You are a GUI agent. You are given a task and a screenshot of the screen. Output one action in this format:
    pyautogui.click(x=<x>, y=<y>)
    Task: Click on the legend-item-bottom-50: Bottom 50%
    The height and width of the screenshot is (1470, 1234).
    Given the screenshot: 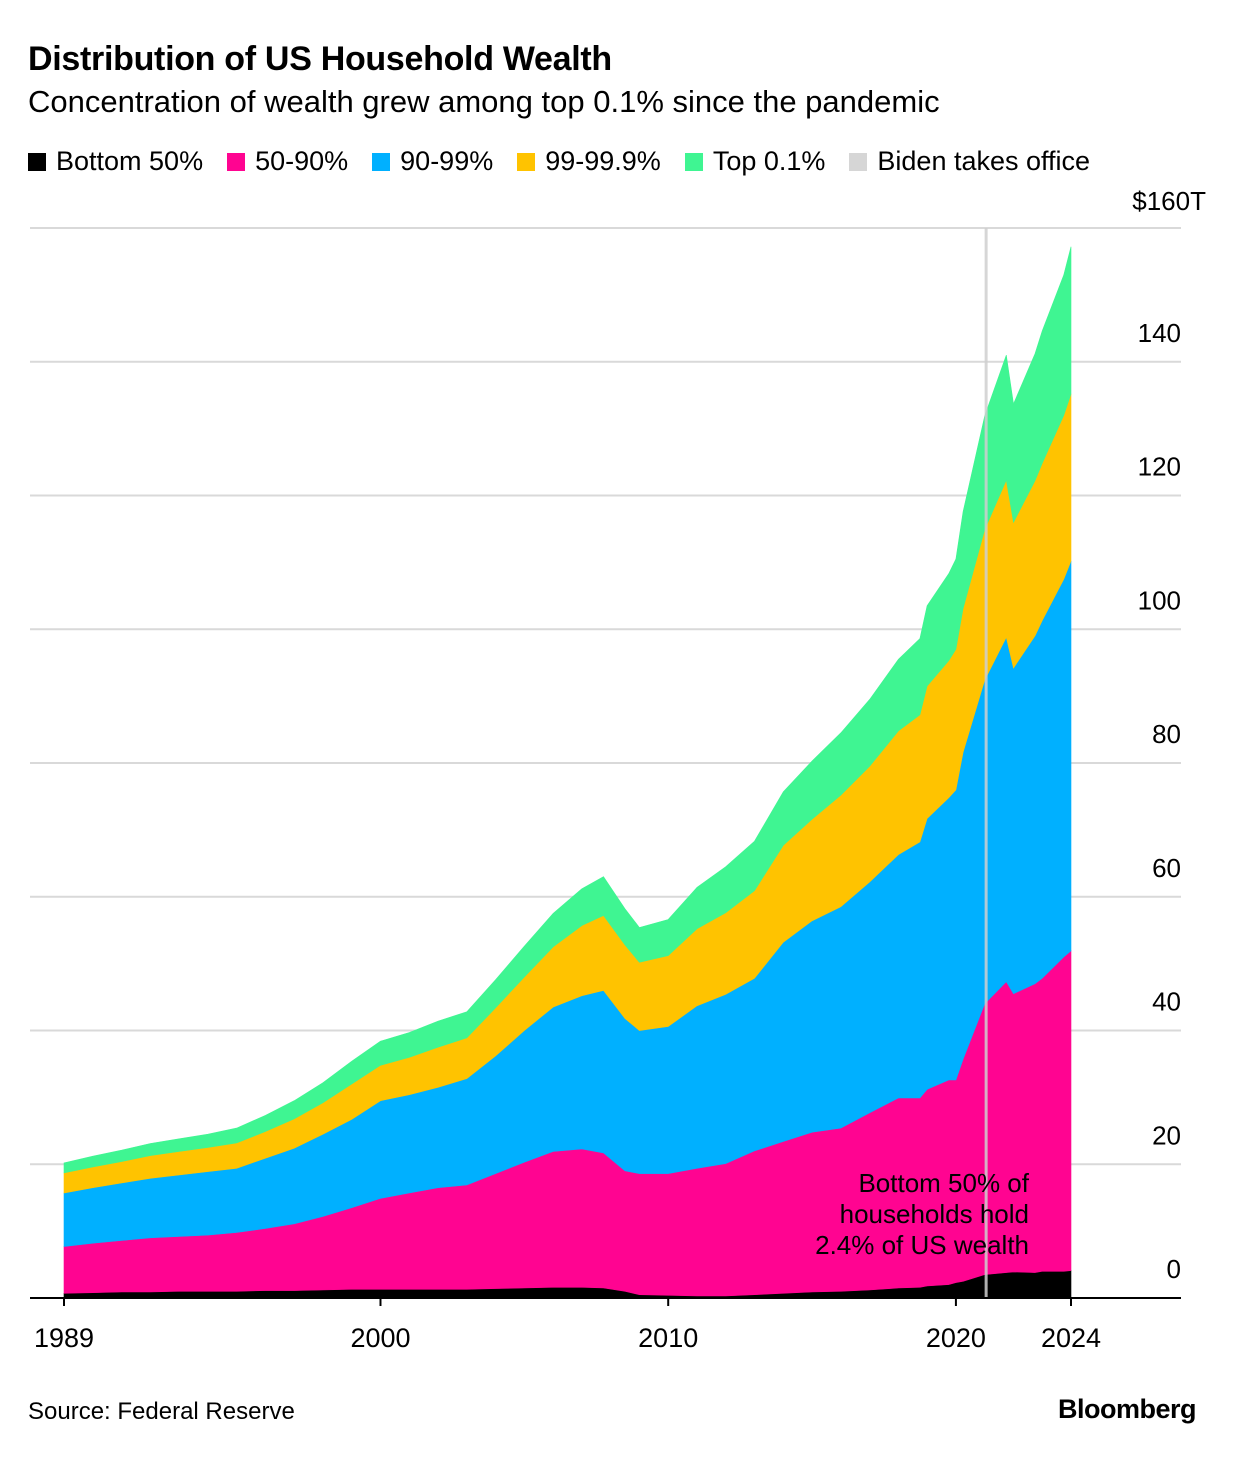 What is the action you would take?
    pyautogui.click(x=115, y=161)
    